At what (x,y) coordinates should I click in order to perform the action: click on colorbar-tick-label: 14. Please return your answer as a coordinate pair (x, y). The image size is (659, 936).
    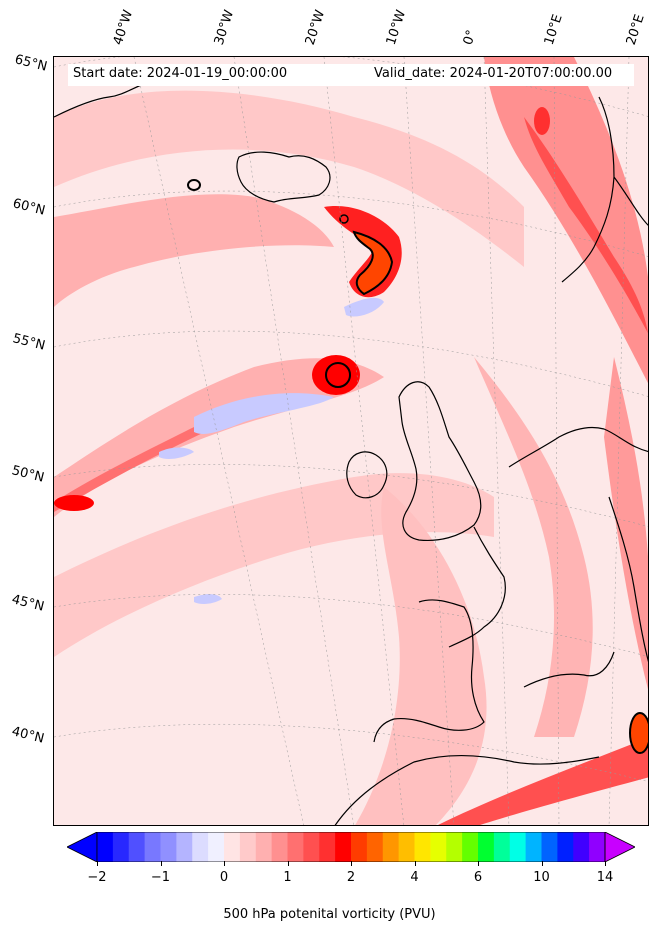
    Looking at the image, I should click on (605, 877).